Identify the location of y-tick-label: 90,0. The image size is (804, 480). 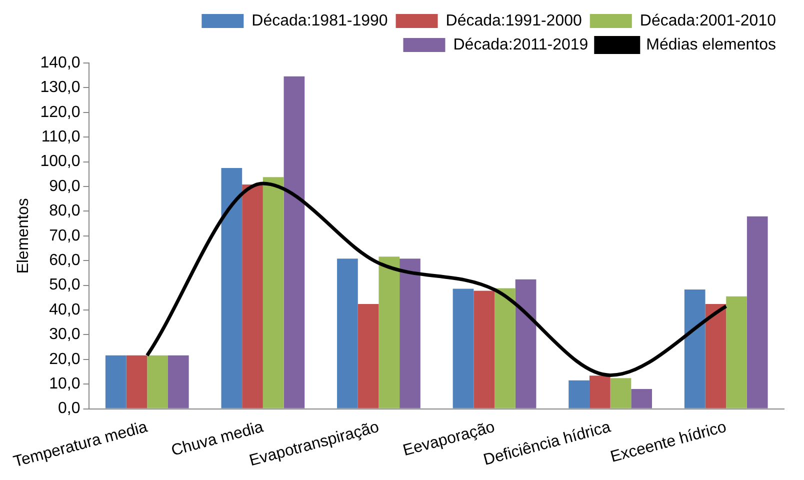
(64, 186).